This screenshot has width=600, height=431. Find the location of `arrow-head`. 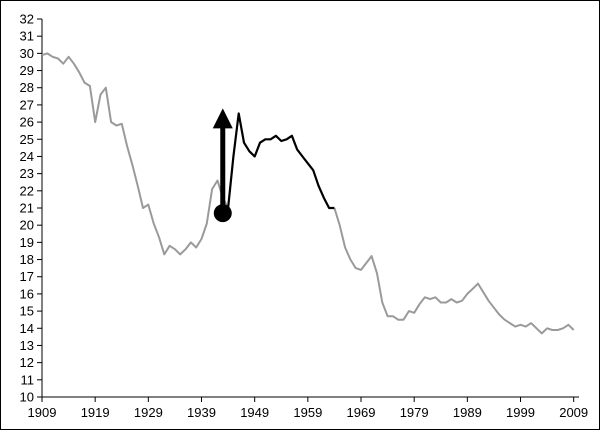

arrow-head is located at coordinates (222, 118).